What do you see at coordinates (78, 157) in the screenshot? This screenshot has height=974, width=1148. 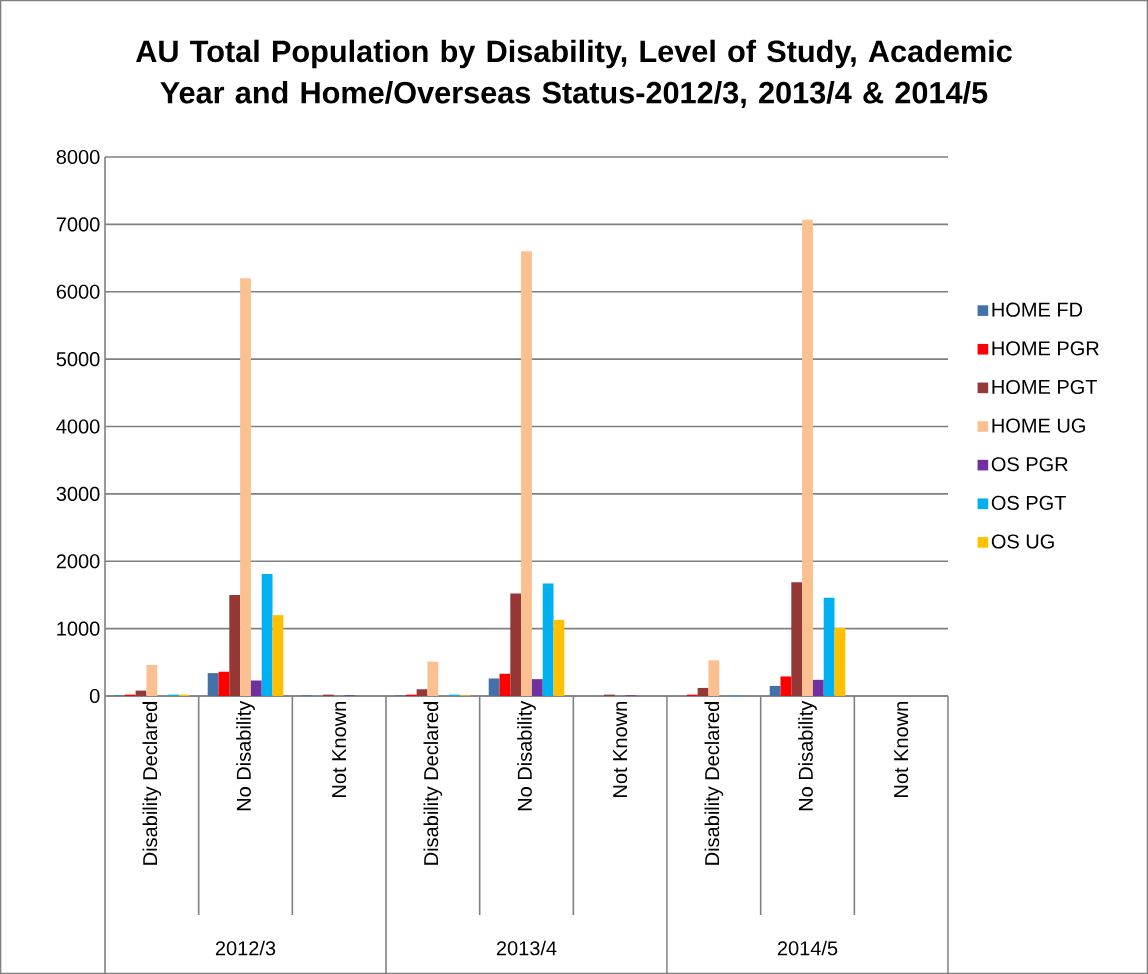 I see `y-tick-label: 8000` at bounding box center [78, 157].